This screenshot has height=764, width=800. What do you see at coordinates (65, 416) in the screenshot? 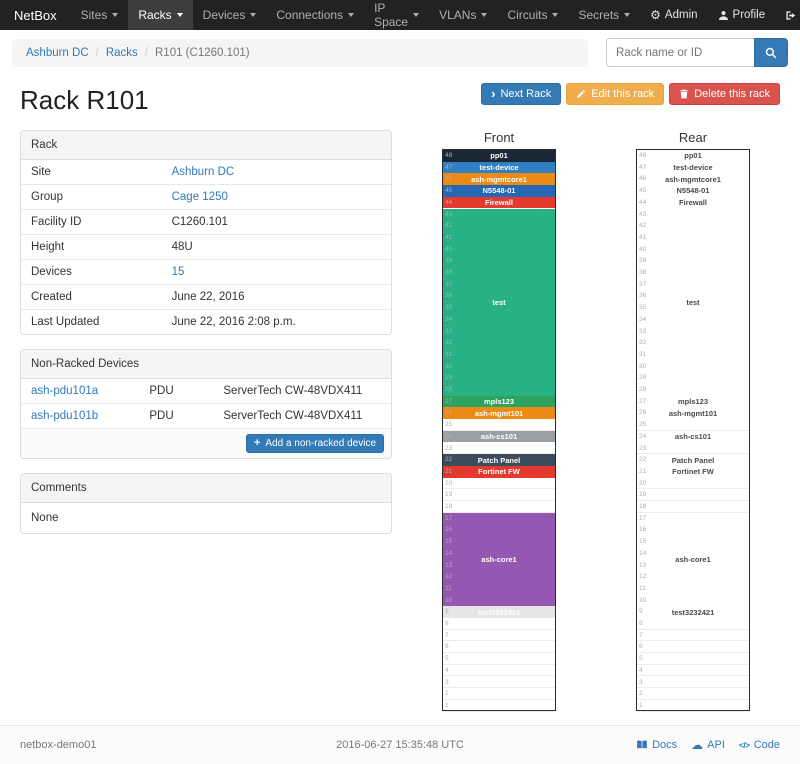
I see `non-racked-device-name: ash-pdu101b` at bounding box center [65, 416].